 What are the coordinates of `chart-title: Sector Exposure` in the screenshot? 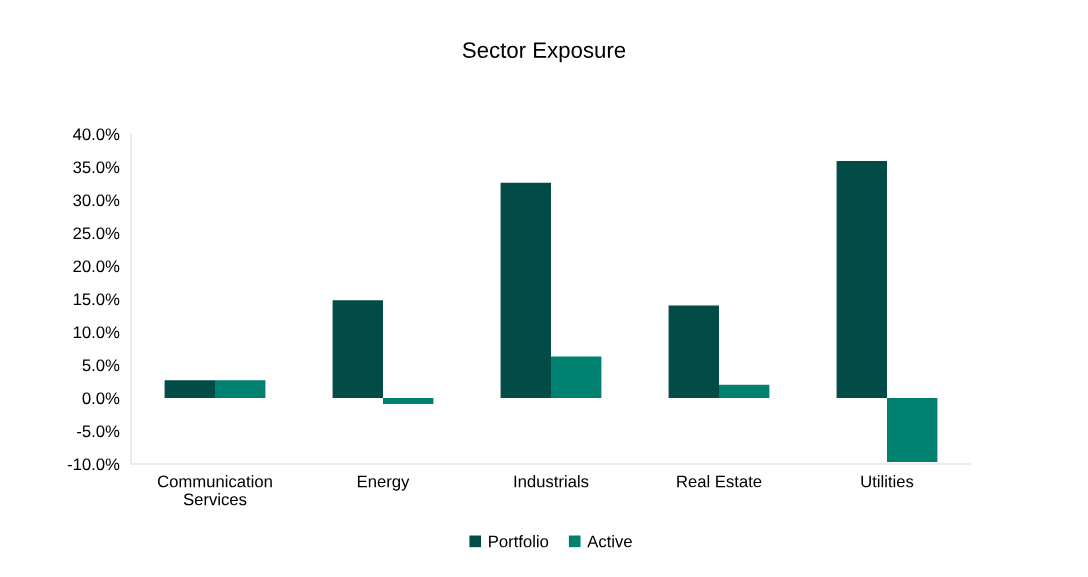 It's located at (544, 52).